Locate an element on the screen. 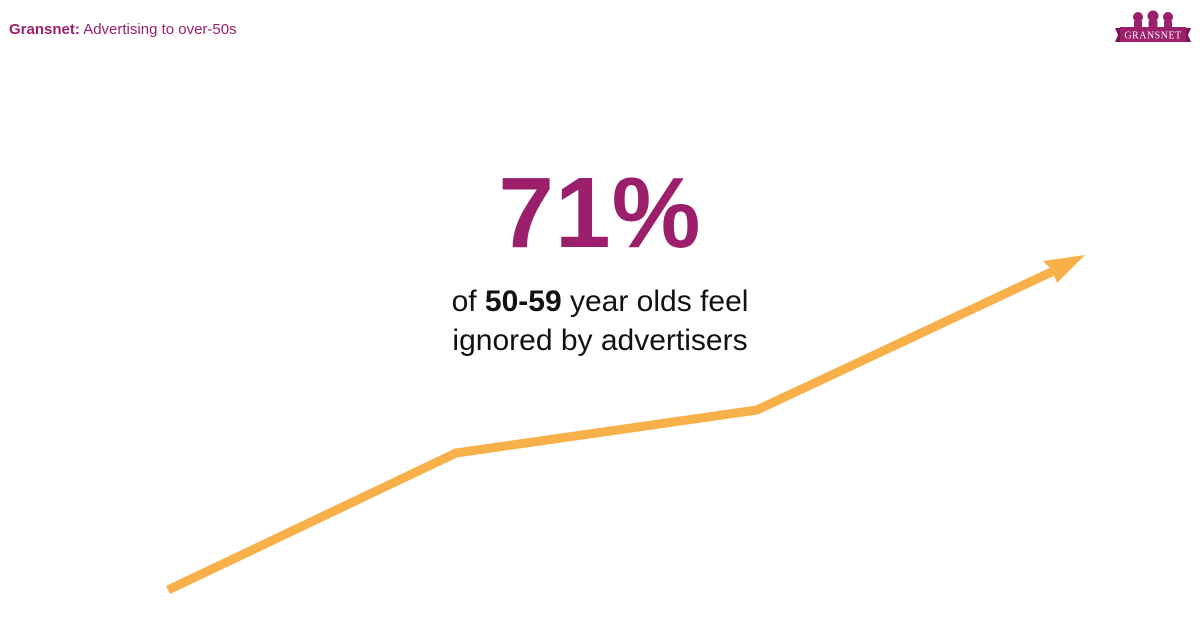 The image size is (1200, 624). arrow-head-icon is located at coordinates (1064, 269).